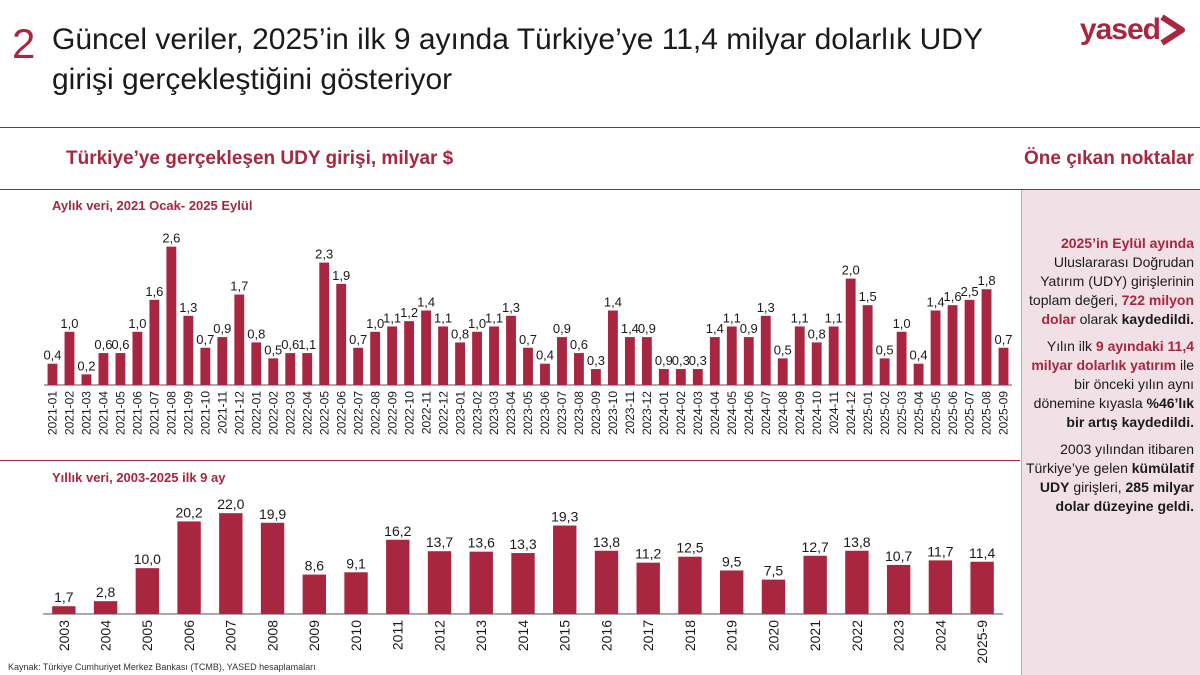 Image resolution: width=1200 pixels, height=675 pixels. I want to click on x-tick-label: 2023-09, so click(596, 413).